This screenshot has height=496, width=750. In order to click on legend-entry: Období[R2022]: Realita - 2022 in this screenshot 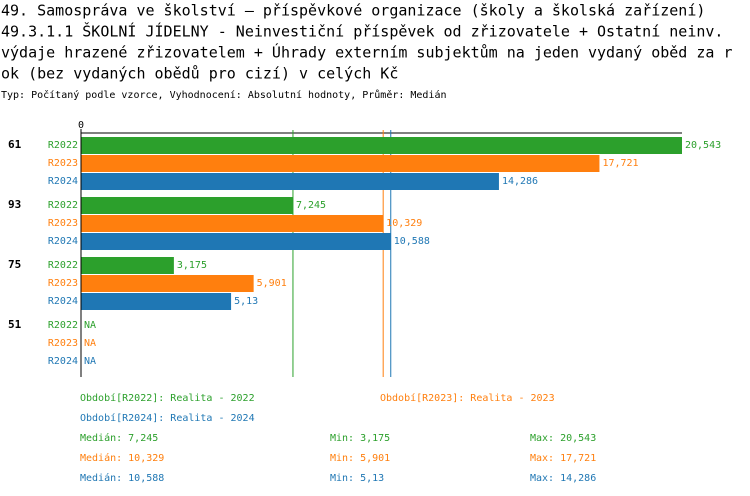, I will do `click(167, 398)`.